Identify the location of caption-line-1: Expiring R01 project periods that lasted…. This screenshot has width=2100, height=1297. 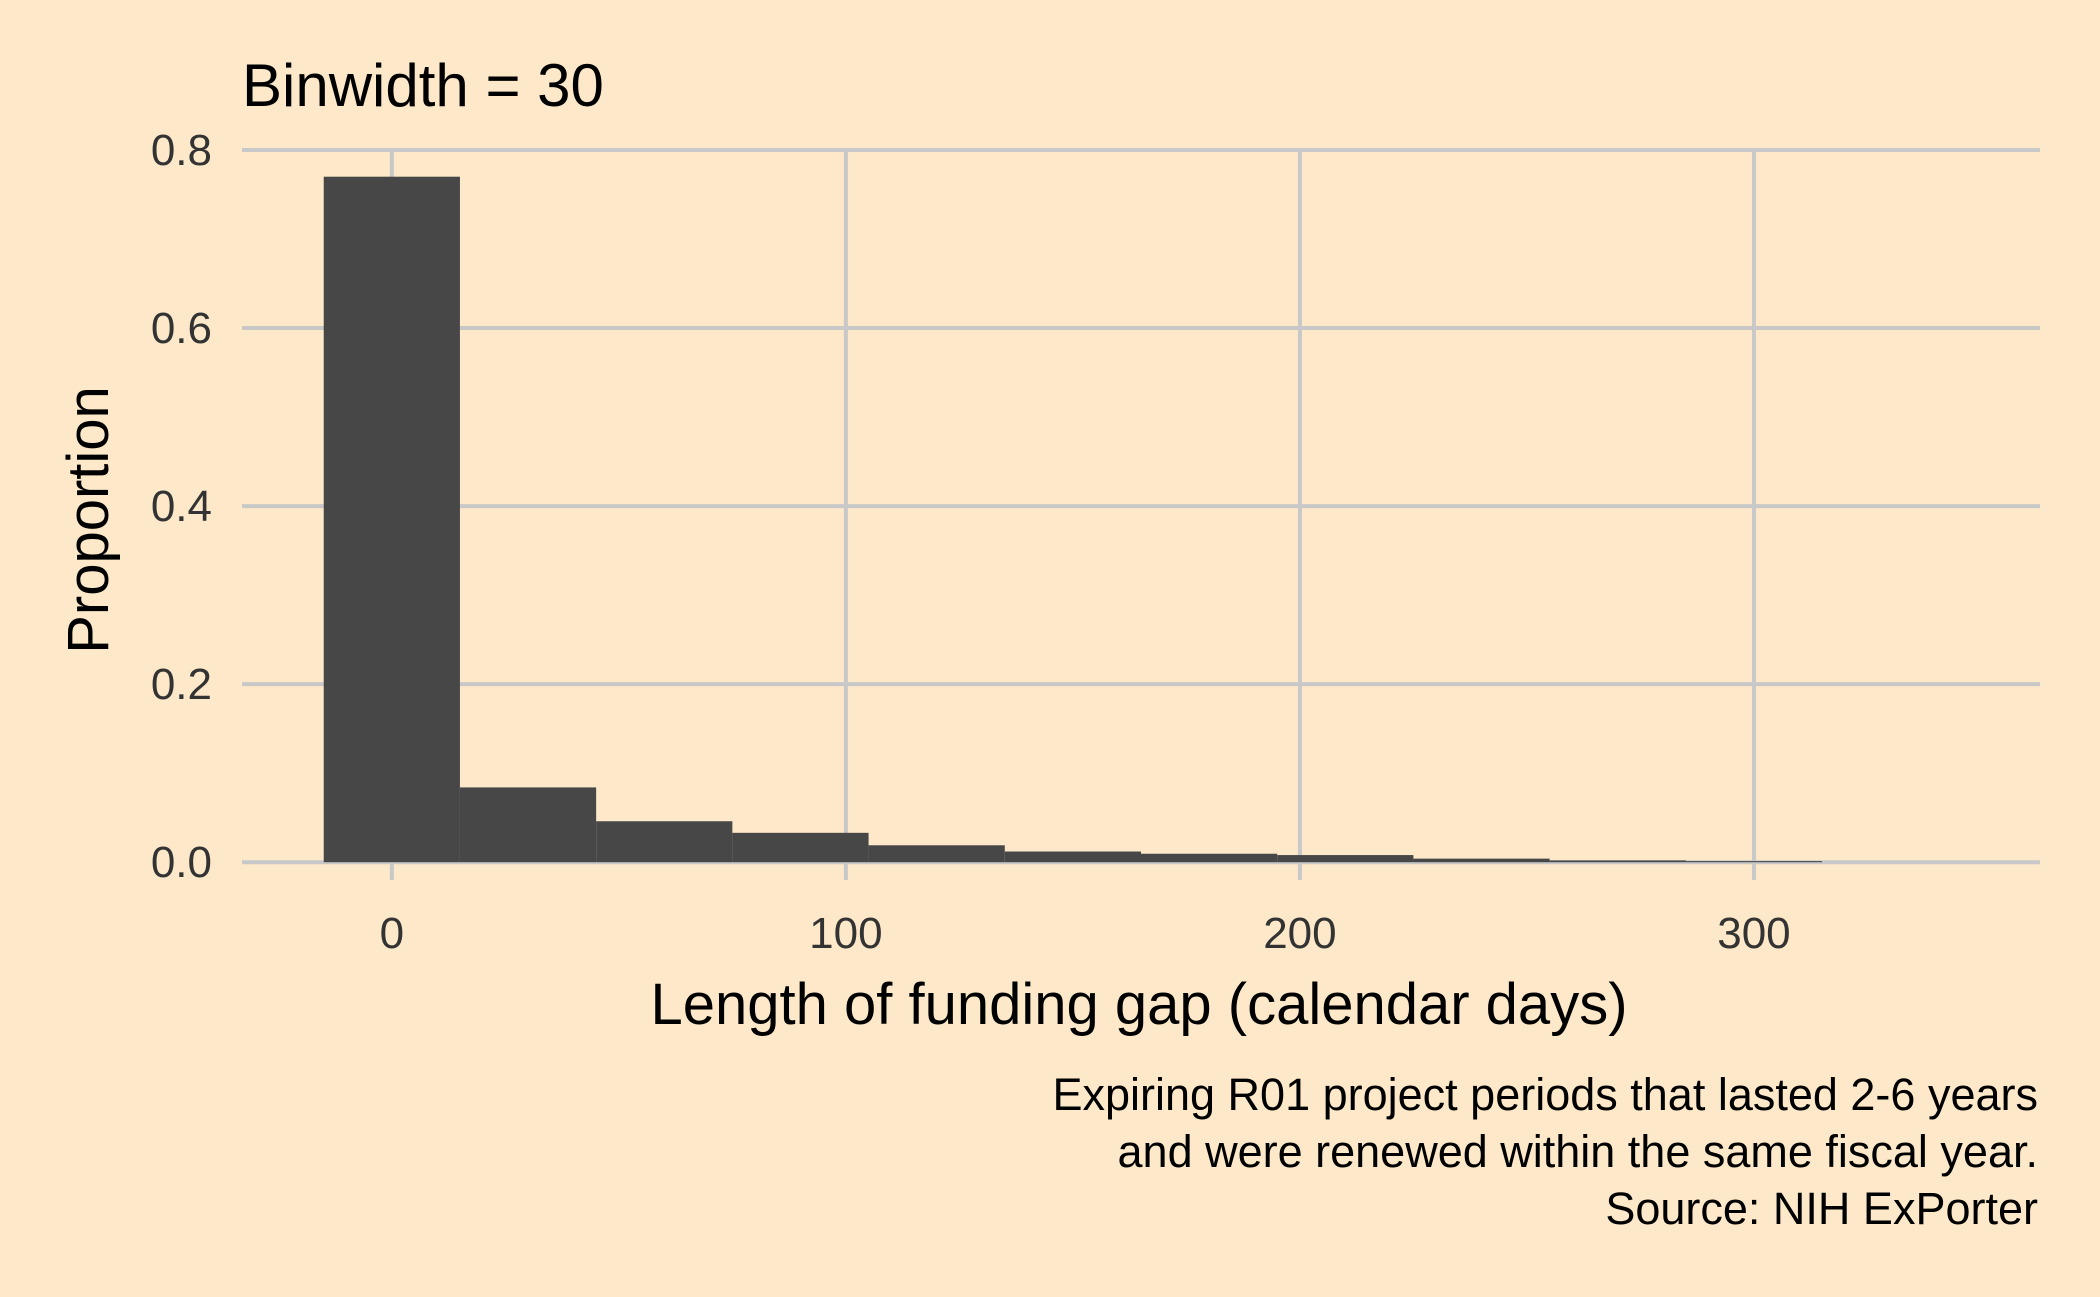
(1545, 1094).